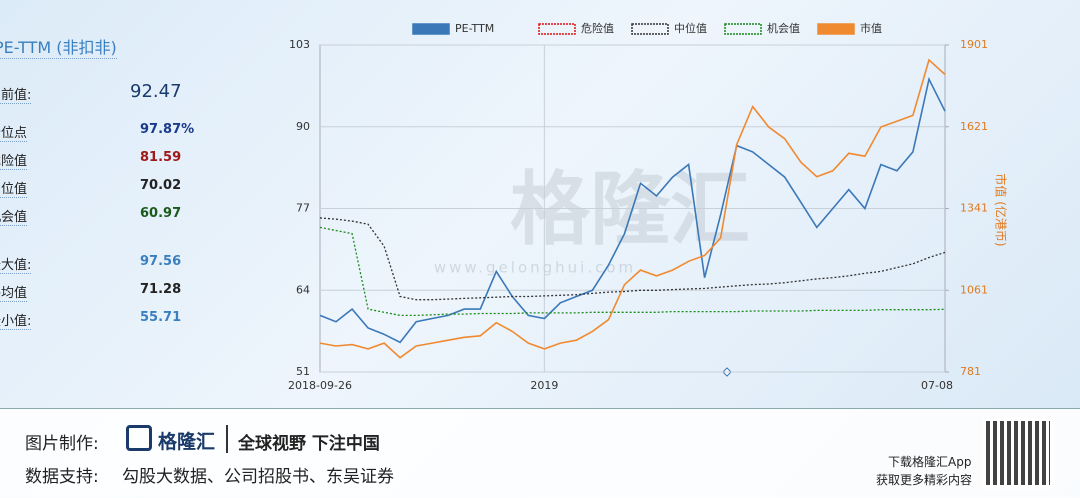 The height and width of the screenshot is (498, 1080). What do you see at coordinates (690, 28) in the screenshot?
I see `legend-label: 中位值` at bounding box center [690, 28].